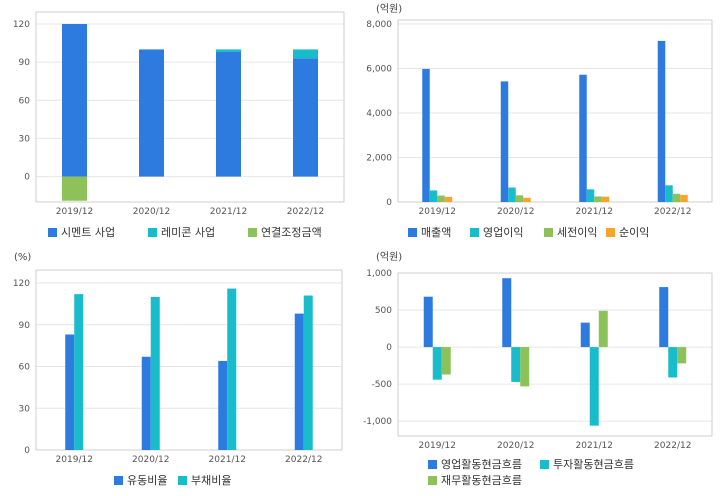  What do you see at coordinates (503, 232) in the screenshot?
I see `legend-label: 영업이익` at bounding box center [503, 232].